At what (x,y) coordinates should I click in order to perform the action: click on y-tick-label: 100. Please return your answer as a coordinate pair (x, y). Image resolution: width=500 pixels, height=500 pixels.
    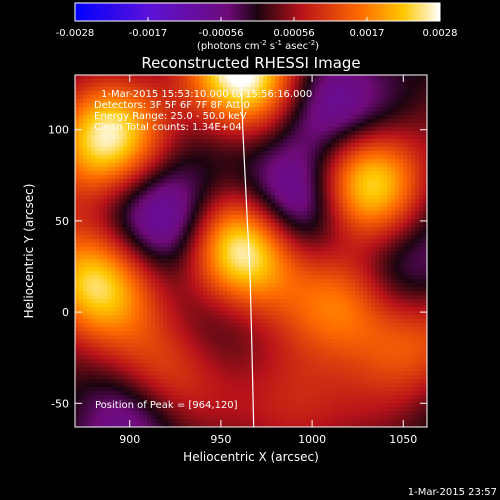
    Looking at the image, I should click on (58, 130).